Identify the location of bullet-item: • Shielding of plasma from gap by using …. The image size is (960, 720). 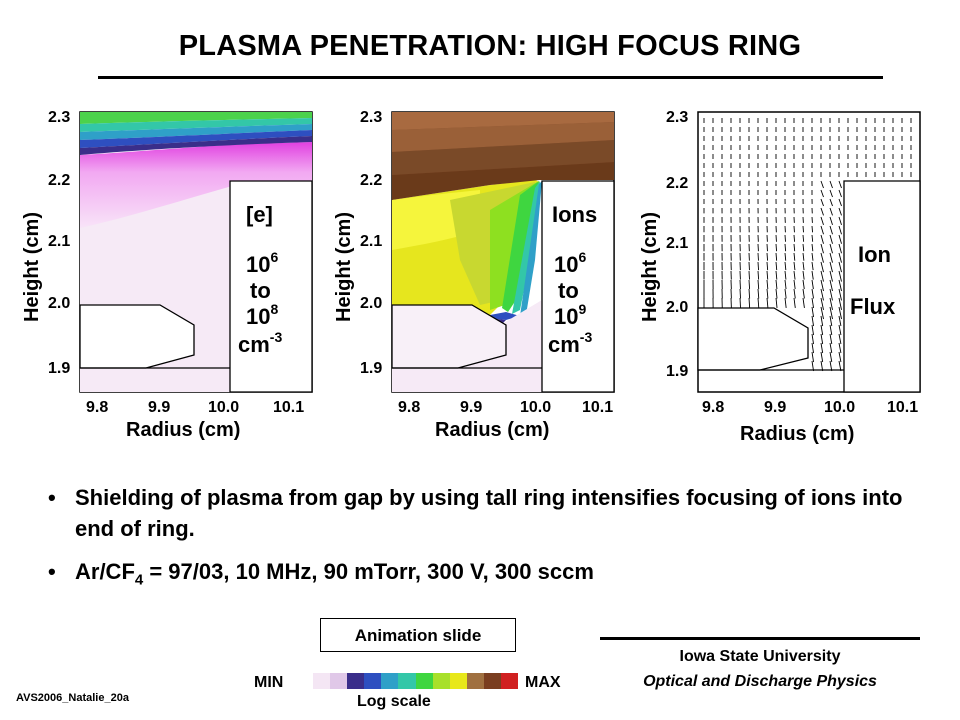
(488, 513).